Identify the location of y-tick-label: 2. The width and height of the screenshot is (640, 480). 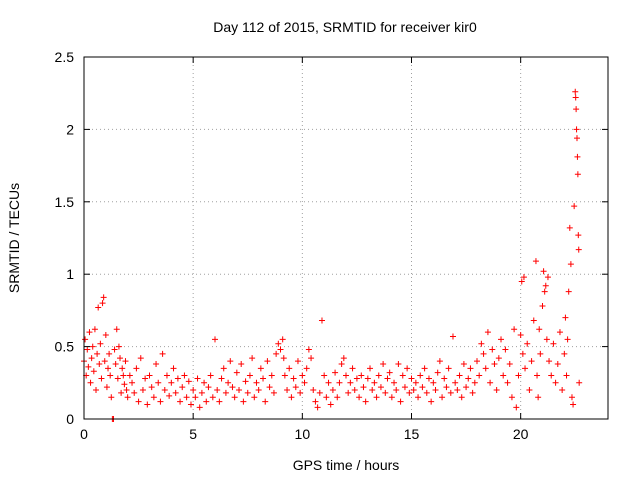
(70, 129).